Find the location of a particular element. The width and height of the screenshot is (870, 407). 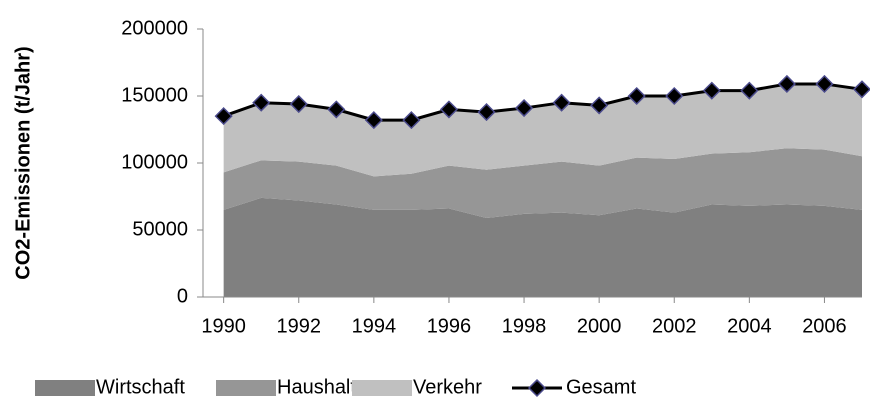

x-tick-label: 2002 is located at coordinates (674, 326).